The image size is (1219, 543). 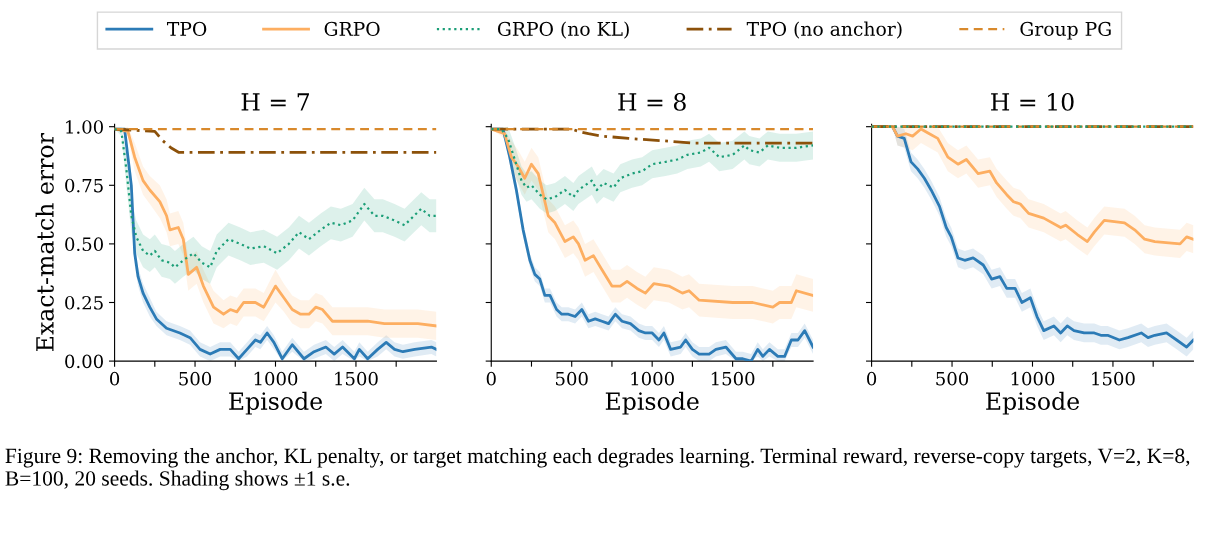 I want to click on legend-label: GRPO (no KL), so click(x=563, y=30).